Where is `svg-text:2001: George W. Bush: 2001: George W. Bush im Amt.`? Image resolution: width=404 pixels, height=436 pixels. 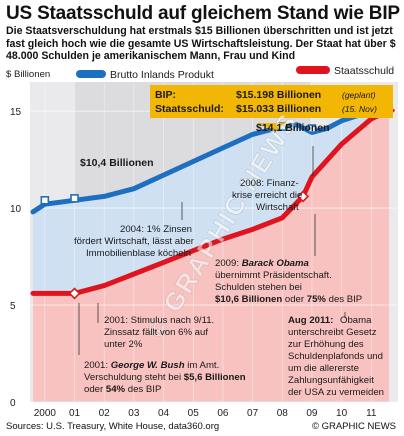 svg-text:2001: George W. Bush: 2001: George W. Bush im Amt. is located at coordinates (151, 365).